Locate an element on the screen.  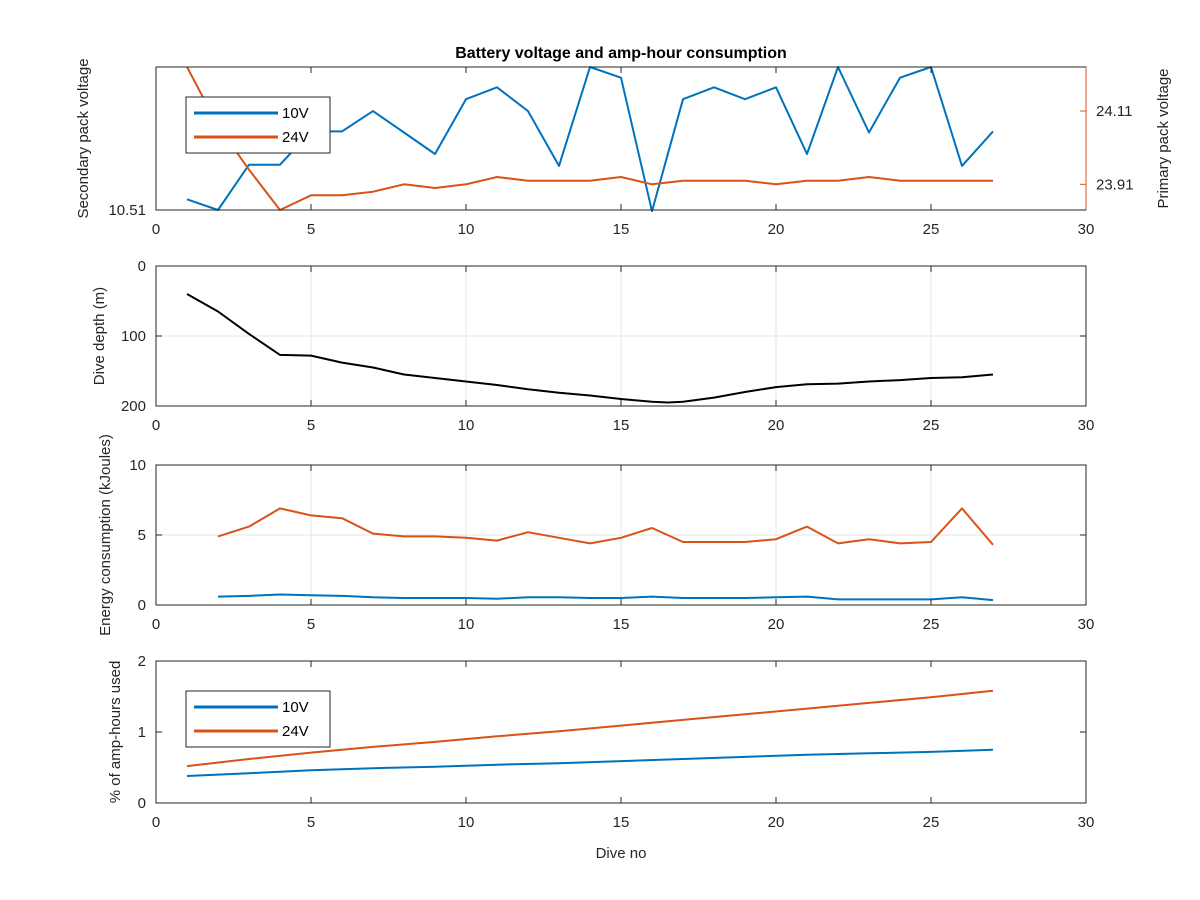
y-tick-label-right: 24.11 is located at coordinates (1114, 111).